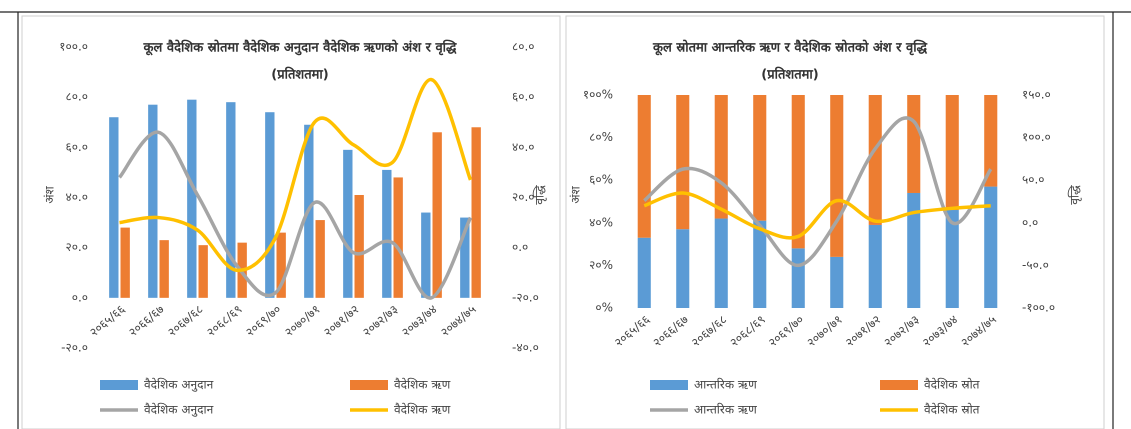 This screenshot has width=1131, height=429. What do you see at coordinates (73, 47) in the screenshot?
I see `y-tick-label: १००.०` at bounding box center [73, 47].